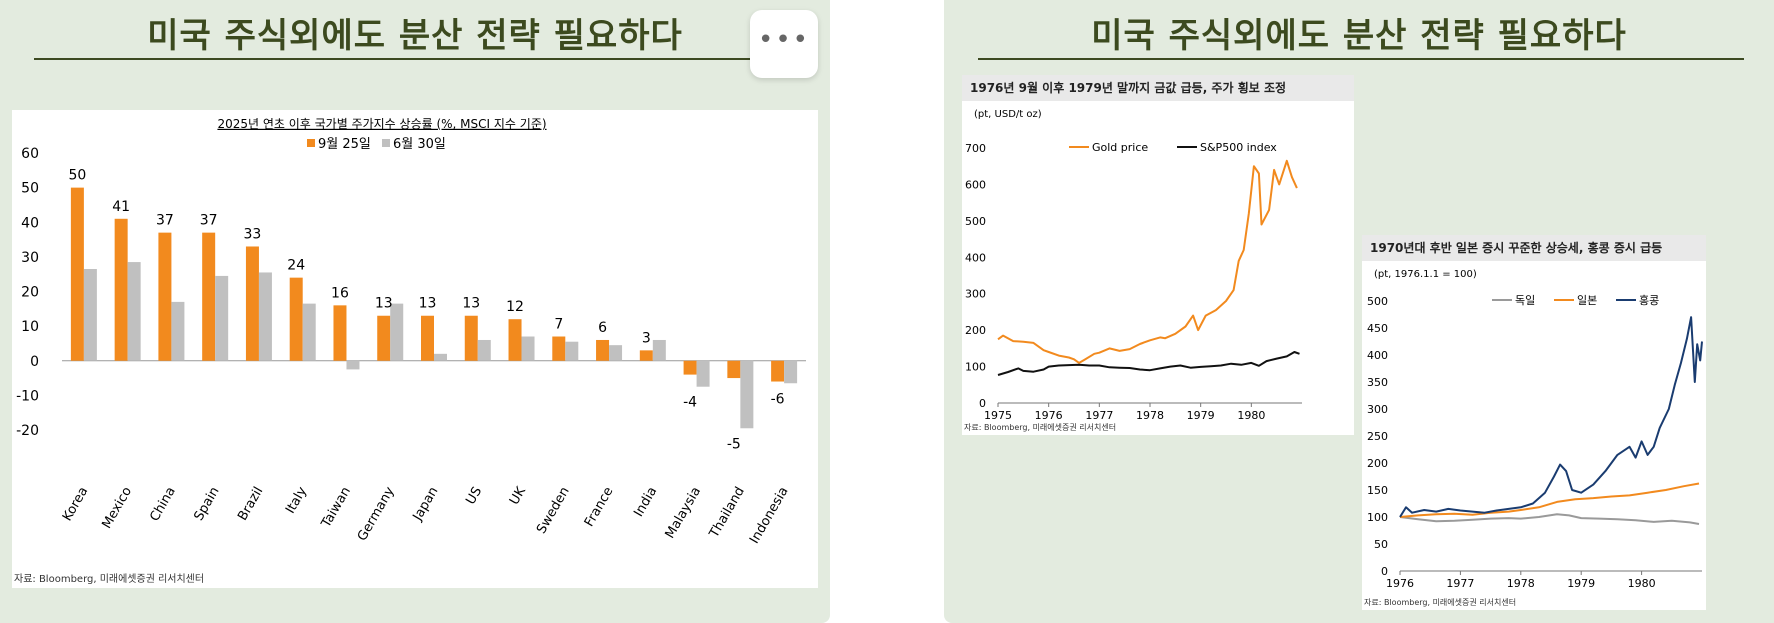  I want to click on legend-label: 독일, so click(1525, 300).